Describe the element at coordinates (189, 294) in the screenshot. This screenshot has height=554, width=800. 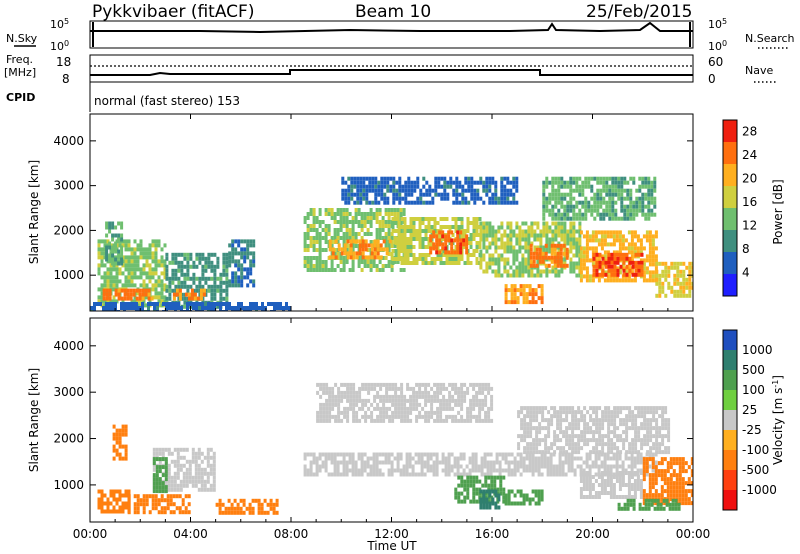
I see `power-region` at that location.